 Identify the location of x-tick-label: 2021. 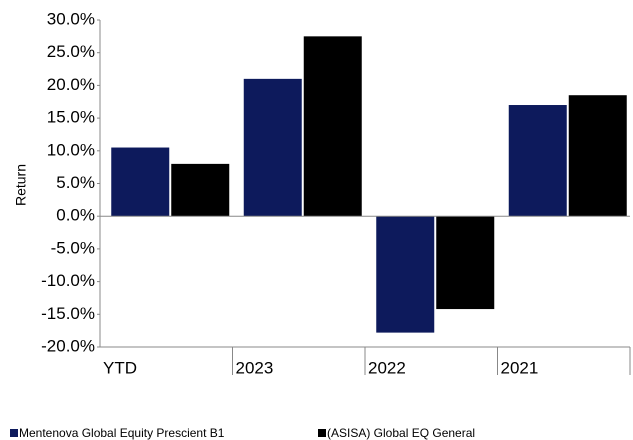
(520, 367).